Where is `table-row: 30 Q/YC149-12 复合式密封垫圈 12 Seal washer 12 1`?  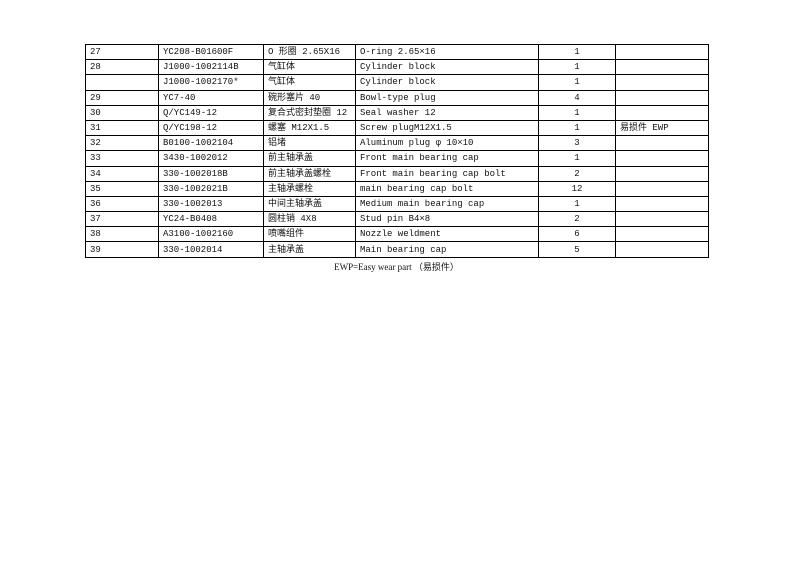
table-row: 30 Q/YC149-12 复合式密封垫圈 12 Seal washer 12 1 is located at coordinates (397, 112).